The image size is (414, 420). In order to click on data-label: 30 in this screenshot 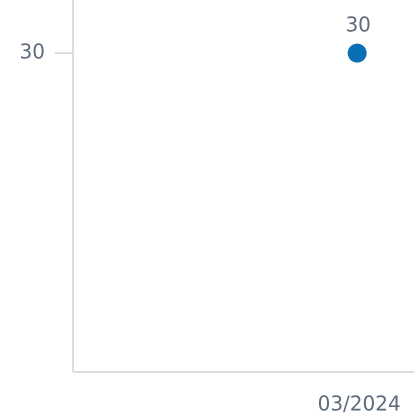, I will do `click(357, 25)`.